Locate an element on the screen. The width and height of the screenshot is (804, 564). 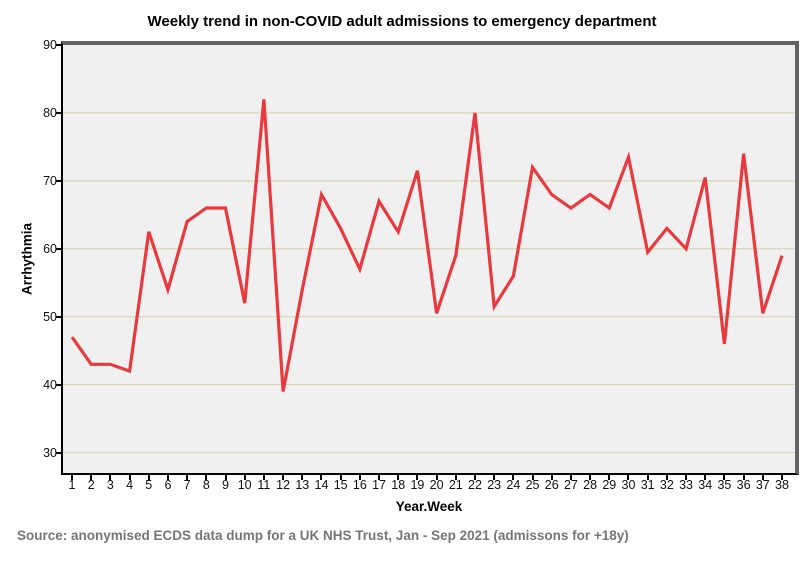
x-tick-label: 24 is located at coordinates (513, 485).